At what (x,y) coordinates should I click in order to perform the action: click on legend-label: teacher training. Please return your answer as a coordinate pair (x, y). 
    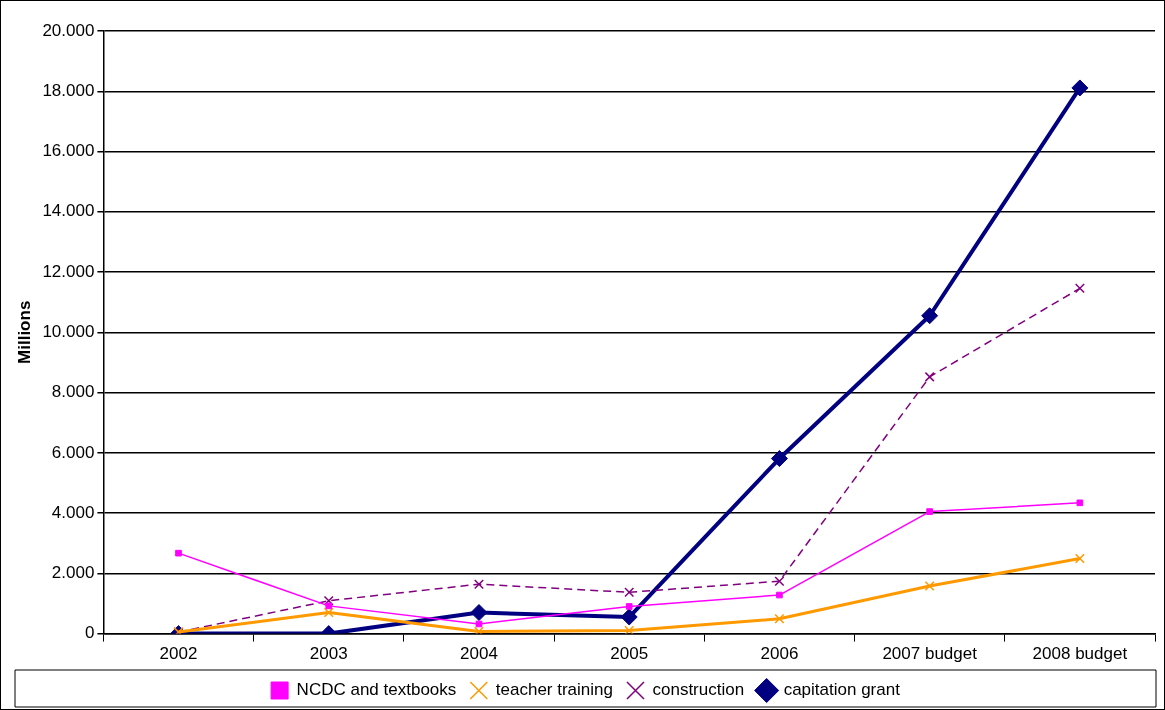
    Looking at the image, I should click on (554, 690).